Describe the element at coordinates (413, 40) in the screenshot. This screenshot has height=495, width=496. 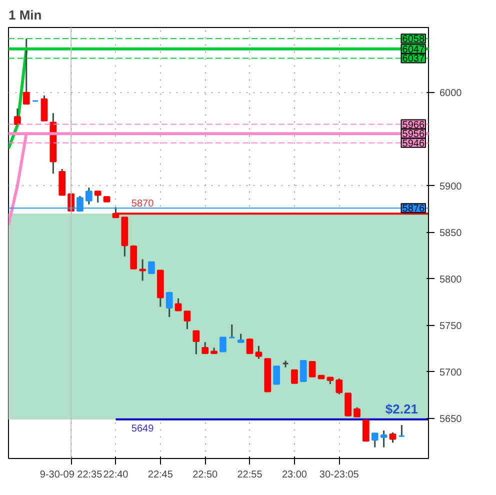
I see `ref-line-label: 6058` at that location.